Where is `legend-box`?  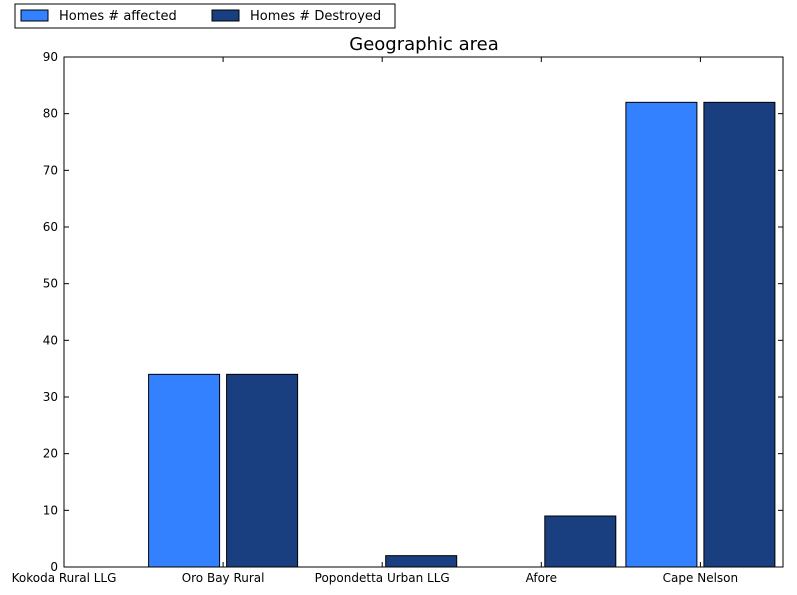 legend-box is located at coordinates (205, 16).